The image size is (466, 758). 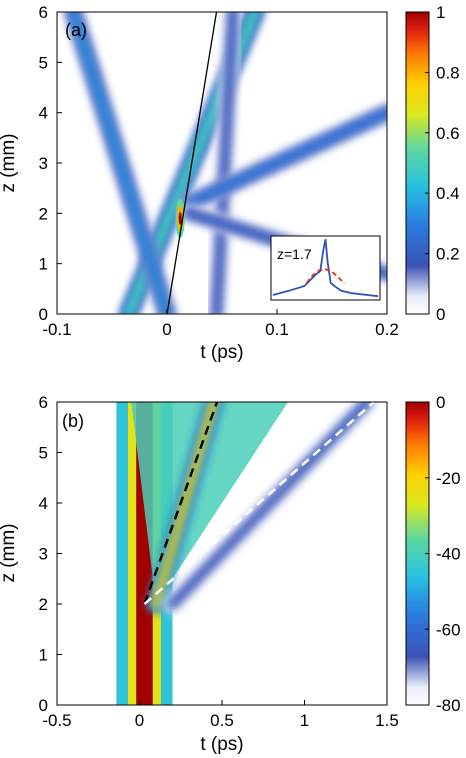 What do you see at coordinates (192, 163) in the screenshot?
I see `group-velocity-line-a` at bounding box center [192, 163].